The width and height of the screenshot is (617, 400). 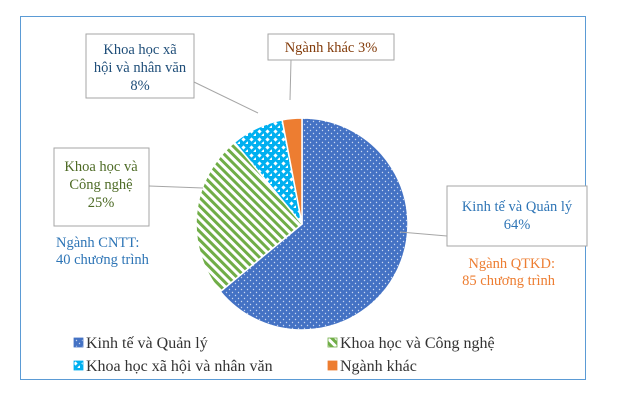 What do you see at coordinates (292, 171) in the screenshot?
I see `pie-slice-nganh-khac` at bounding box center [292, 171].